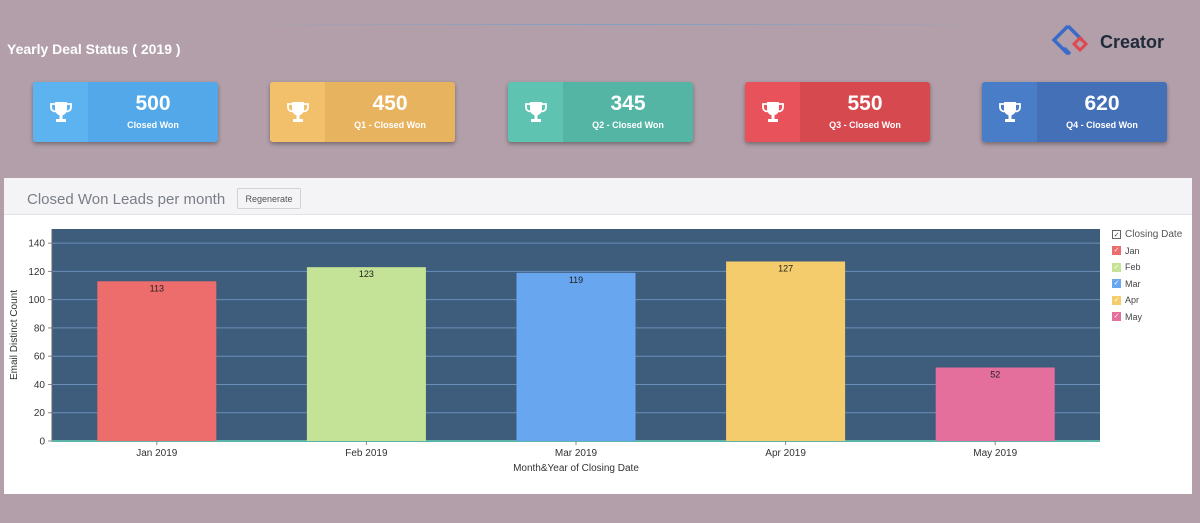  I want to click on chart-legend: ✓ Closing Date ✓ Jan ✓ Feb ✓ Mar ✓ Apr ✓ May, so click(1152, 275).